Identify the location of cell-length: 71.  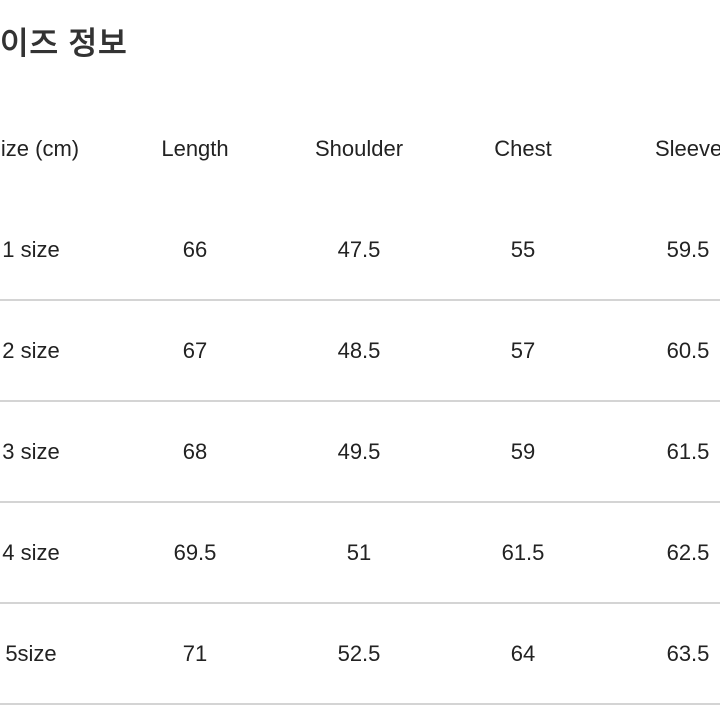
(195, 653).